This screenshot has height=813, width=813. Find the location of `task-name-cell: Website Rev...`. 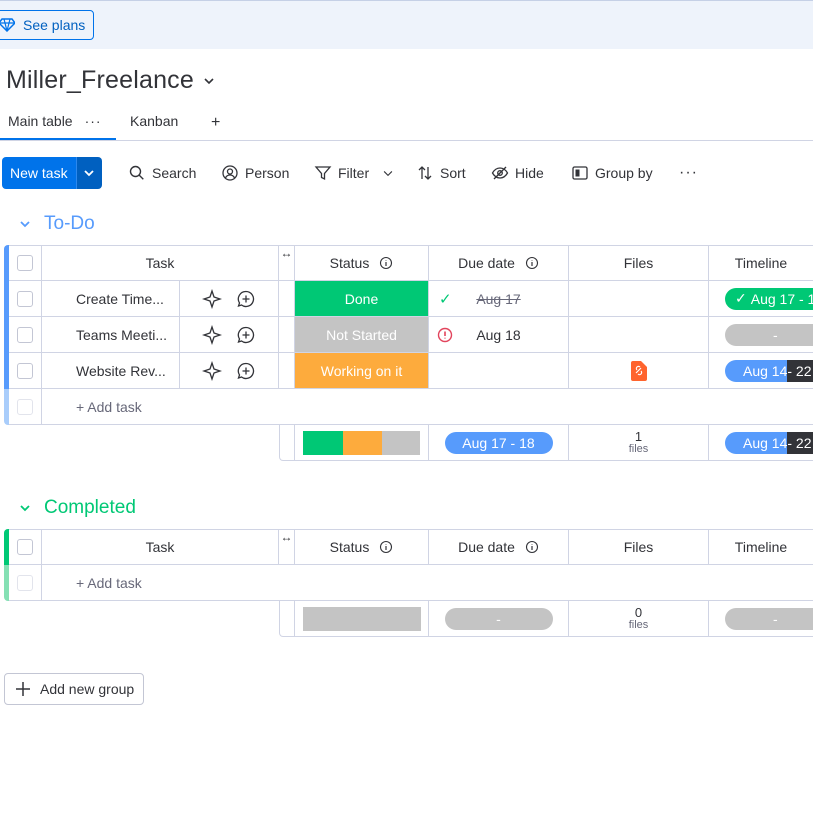

task-name-cell: Website Rev... is located at coordinates (111, 371).